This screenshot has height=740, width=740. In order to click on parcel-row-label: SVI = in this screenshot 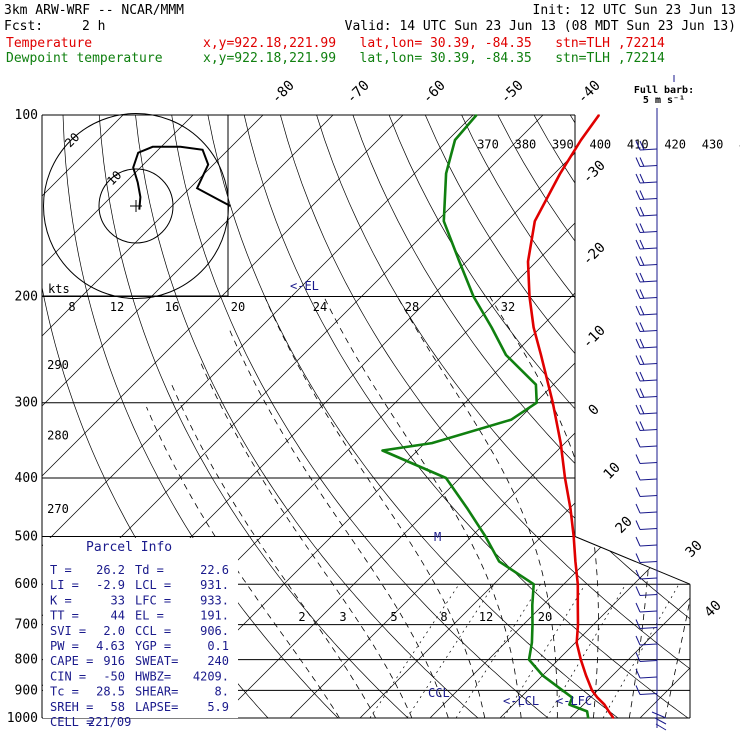, I will do `click(68, 631)`.